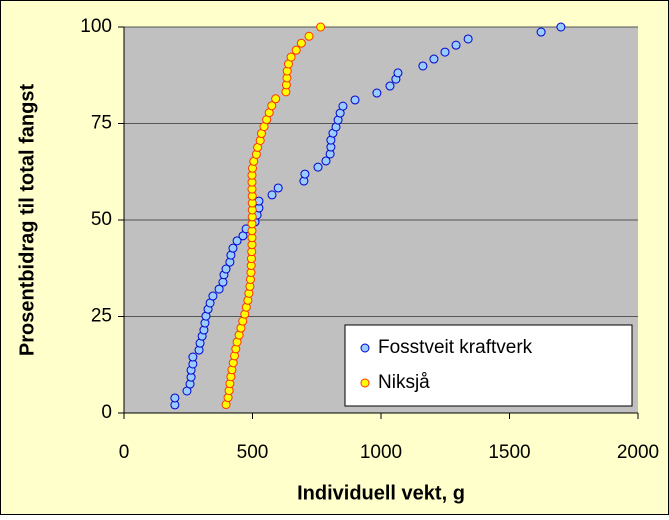 This screenshot has width=669, height=520. What do you see at coordinates (101, 316) in the screenshot?
I see `y-tick-label: 25` at bounding box center [101, 316].